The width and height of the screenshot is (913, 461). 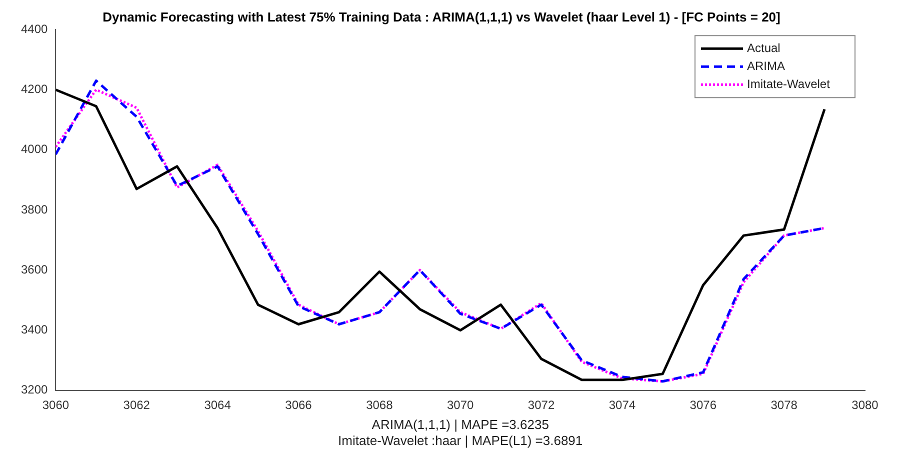 What do you see at coordinates (34, 29) in the screenshot?
I see `y-tick-label: 4400` at bounding box center [34, 29].